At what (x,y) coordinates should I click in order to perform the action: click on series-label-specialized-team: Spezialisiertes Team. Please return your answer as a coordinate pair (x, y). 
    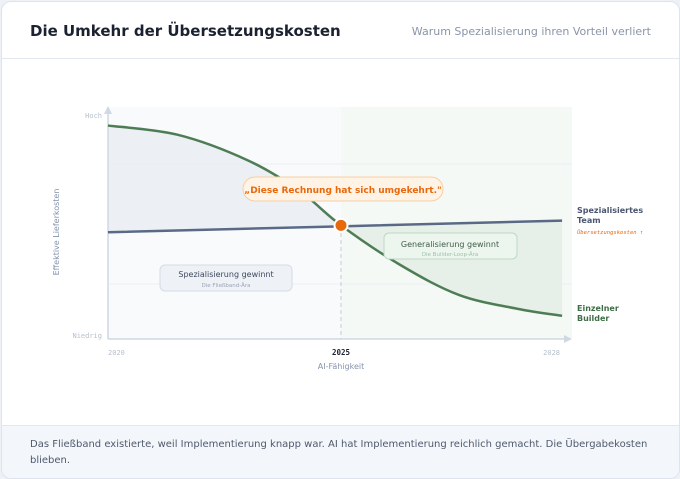
    Looking at the image, I should click on (610, 215).